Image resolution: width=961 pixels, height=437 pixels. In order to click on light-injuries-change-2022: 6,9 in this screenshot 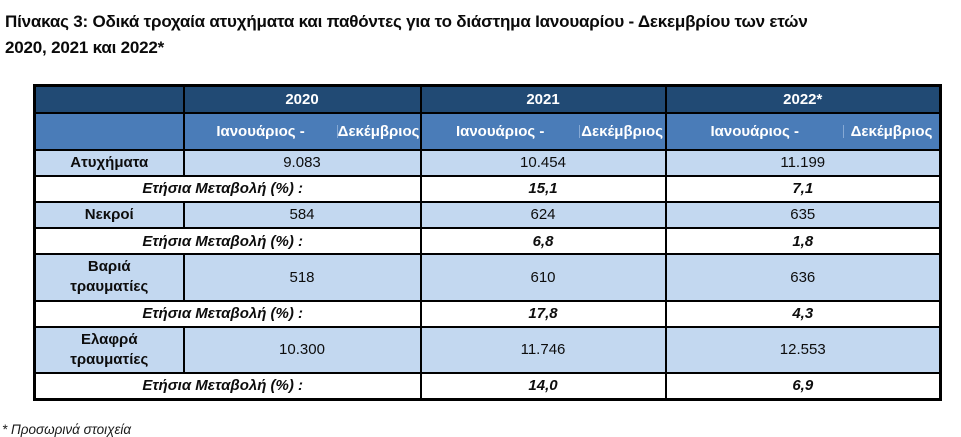, I will do `click(803, 386)`.